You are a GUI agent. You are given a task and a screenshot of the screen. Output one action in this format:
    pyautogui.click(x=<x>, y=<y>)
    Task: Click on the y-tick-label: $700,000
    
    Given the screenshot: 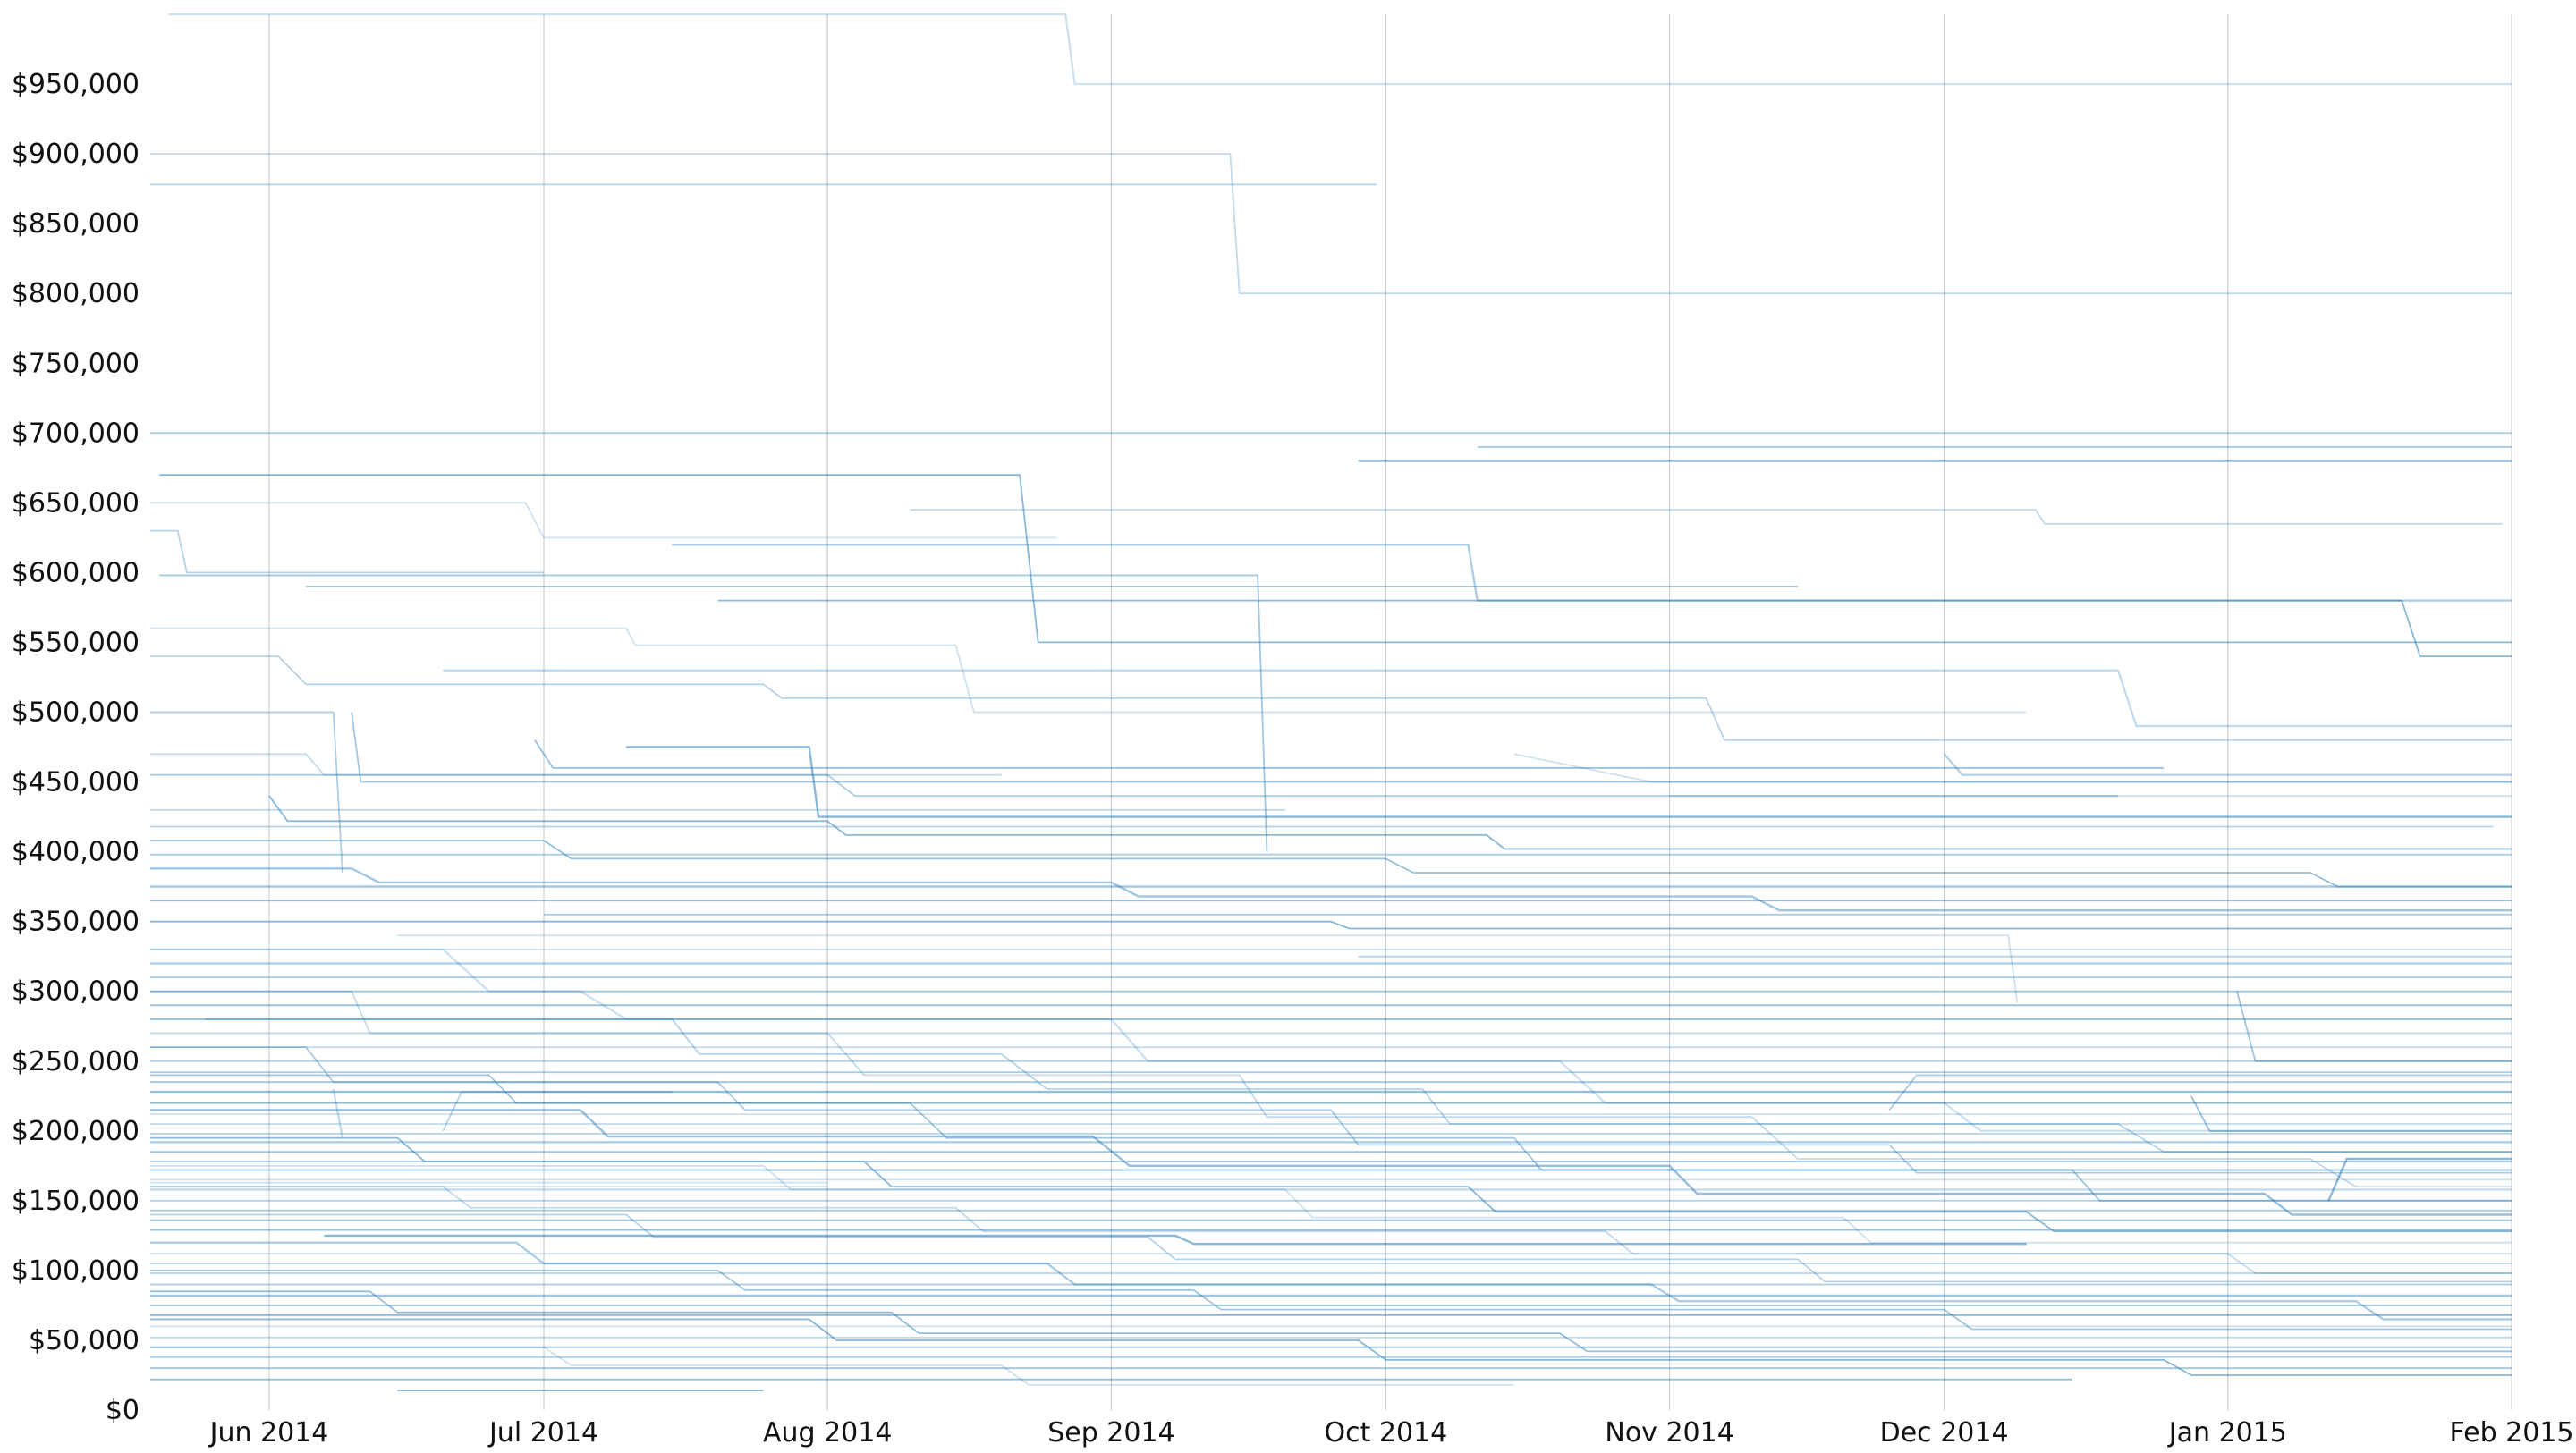 What is the action you would take?
    pyautogui.click(x=76, y=434)
    